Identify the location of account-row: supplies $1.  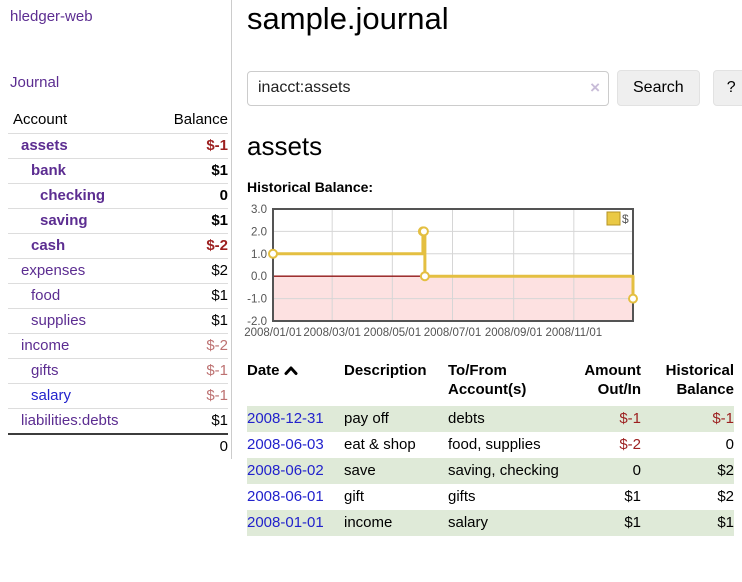
(118, 321).